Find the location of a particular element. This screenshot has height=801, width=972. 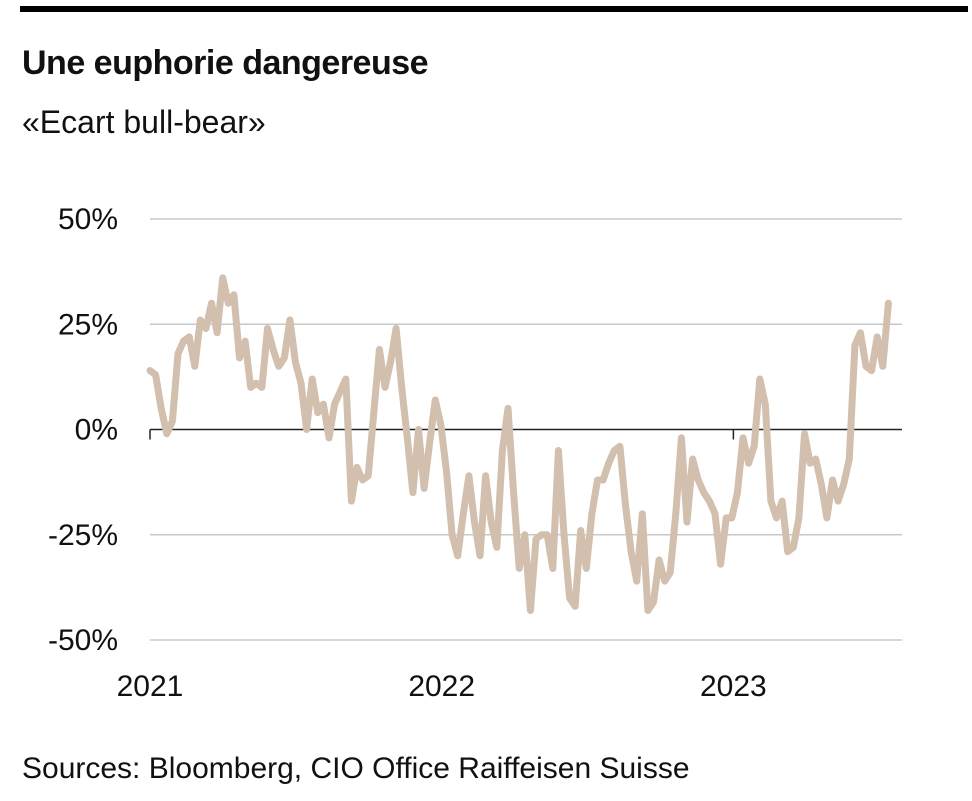

top-rule is located at coordinates (494, 9).